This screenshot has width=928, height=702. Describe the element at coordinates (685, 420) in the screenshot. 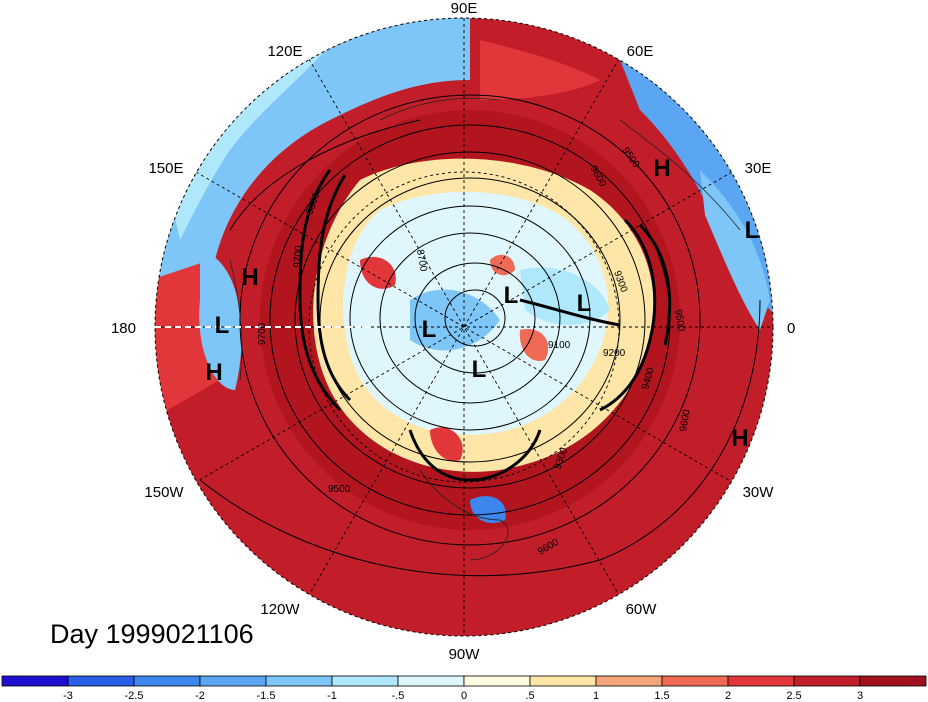

I see `contour-label: 9600` at that location.